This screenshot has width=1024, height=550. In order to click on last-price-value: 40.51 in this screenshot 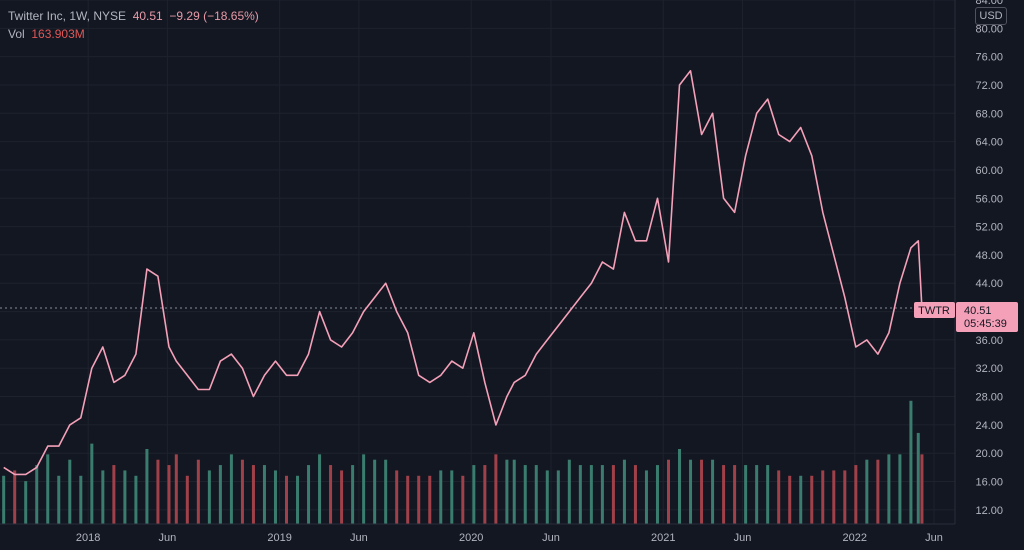, I will do `click(978, 311)`.